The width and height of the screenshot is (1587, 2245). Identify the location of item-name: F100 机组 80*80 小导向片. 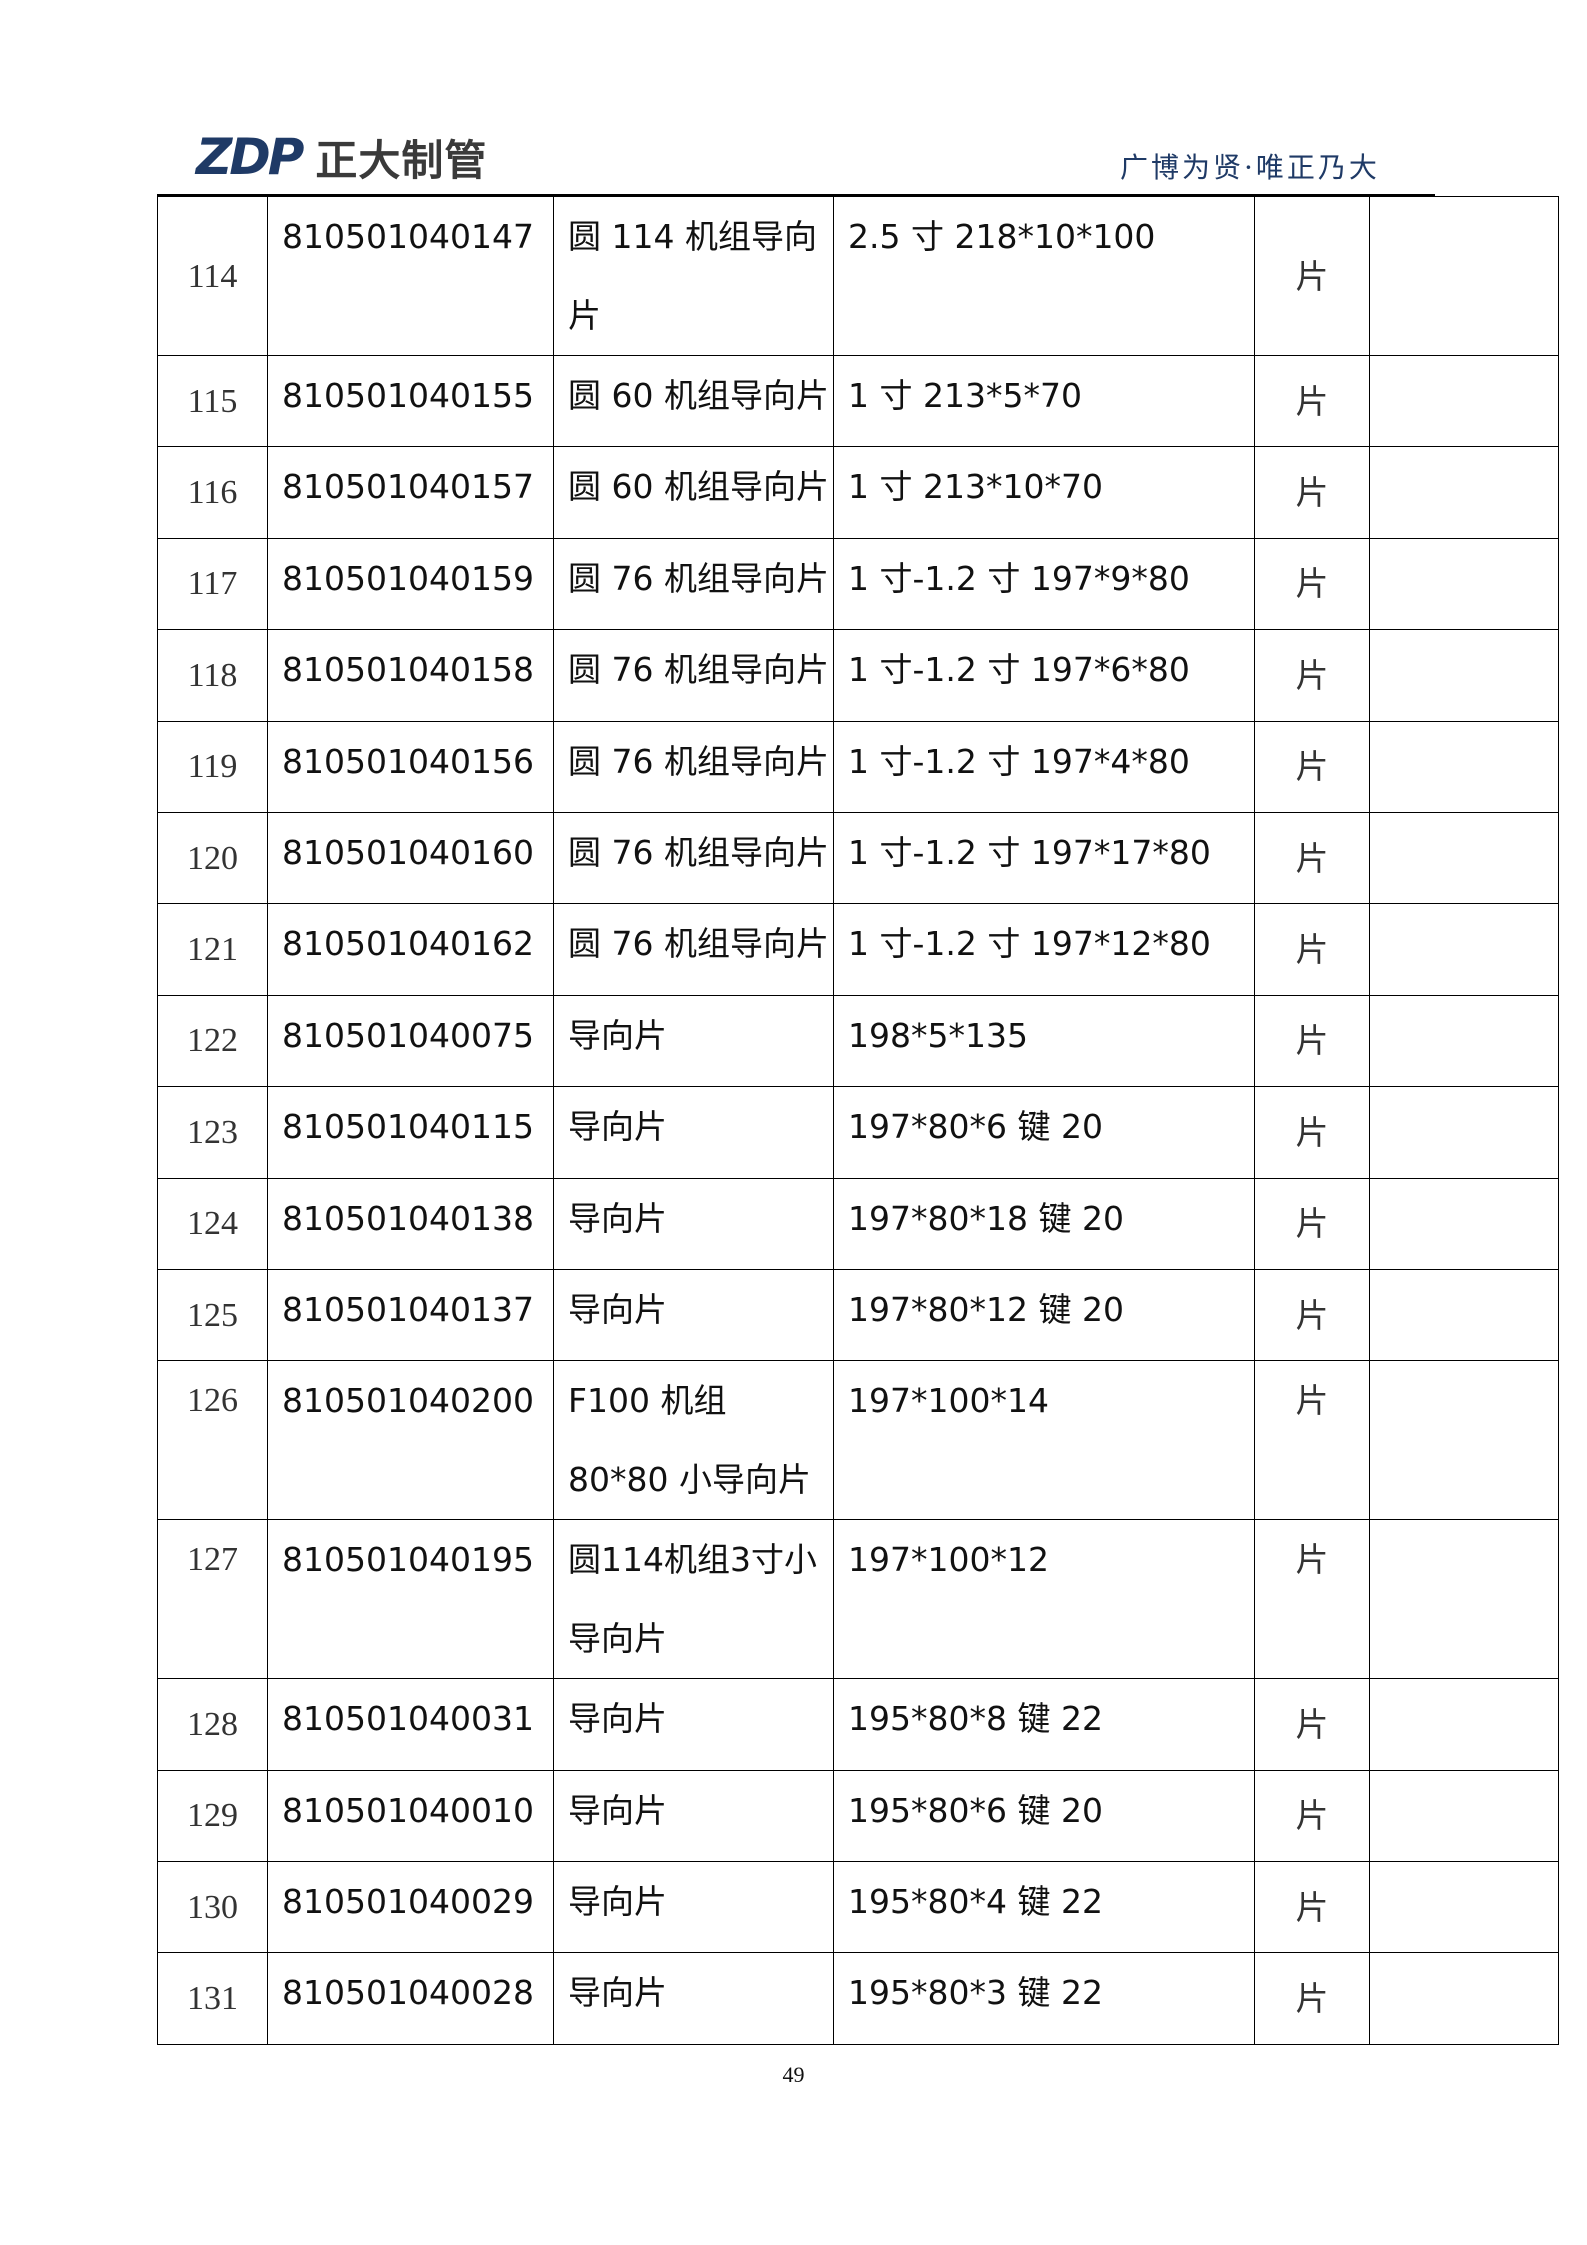
(693, 1440).